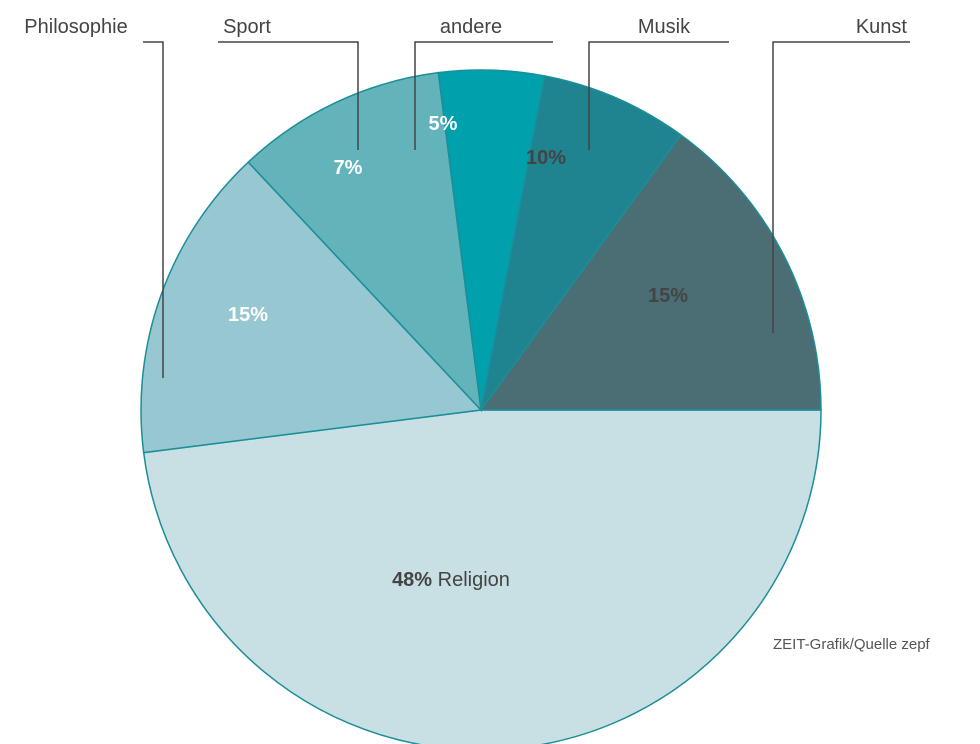  I want to click on category-label-andere: andere, so click(471, 27).